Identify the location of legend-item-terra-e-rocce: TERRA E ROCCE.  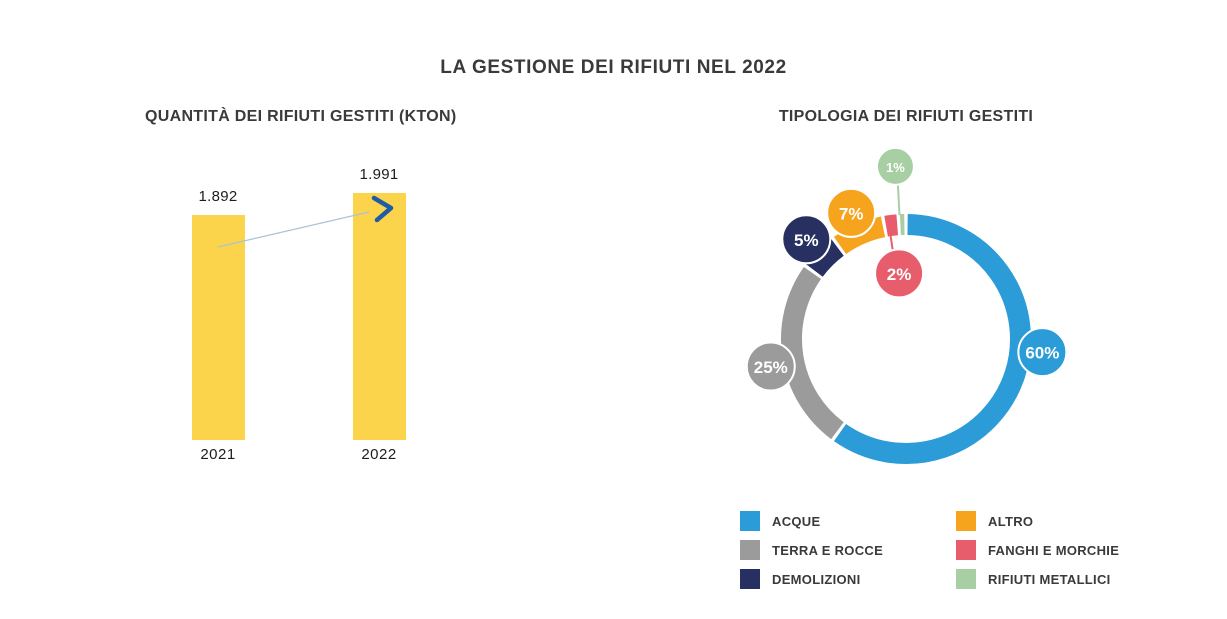
(811, 550).